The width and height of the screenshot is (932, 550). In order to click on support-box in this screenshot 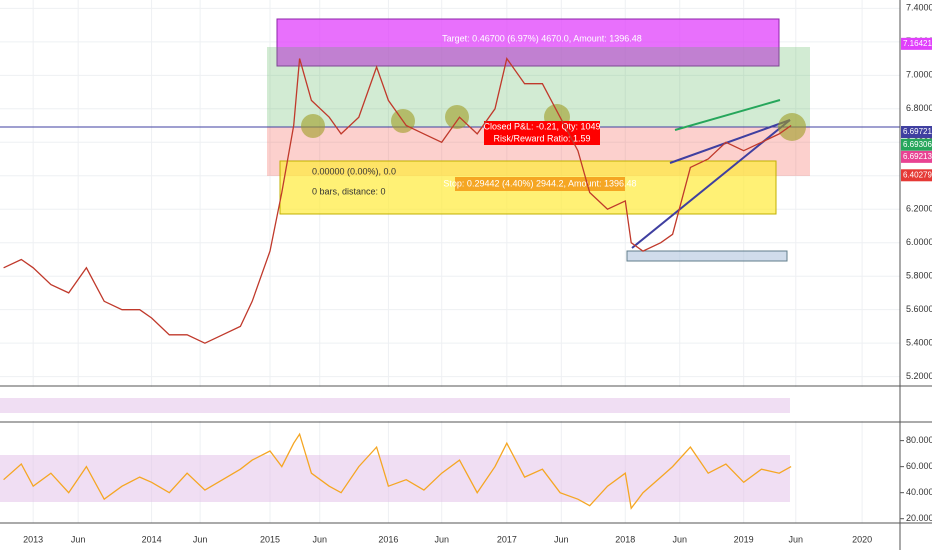, I will do `click(707, 256)`.